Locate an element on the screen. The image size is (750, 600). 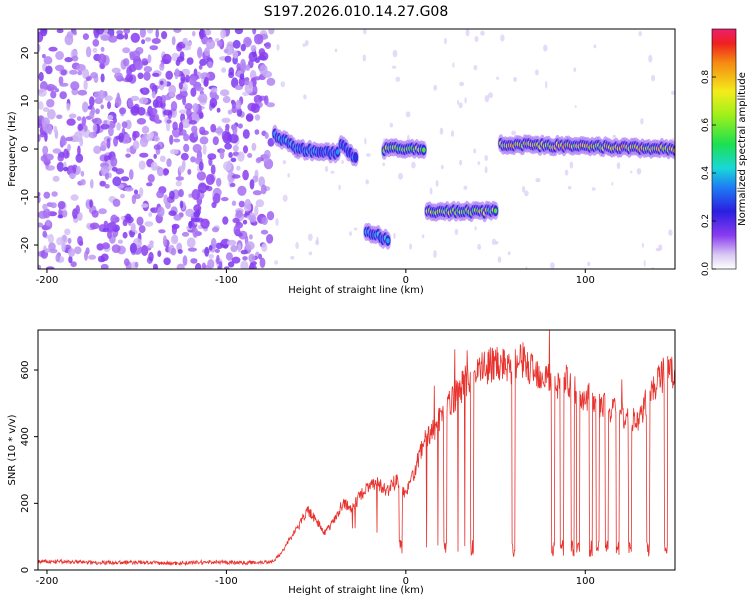
colorbar-ticks: 0.0 0.2 0.4 0.6 0.8 is located at coordinates (708, 173).